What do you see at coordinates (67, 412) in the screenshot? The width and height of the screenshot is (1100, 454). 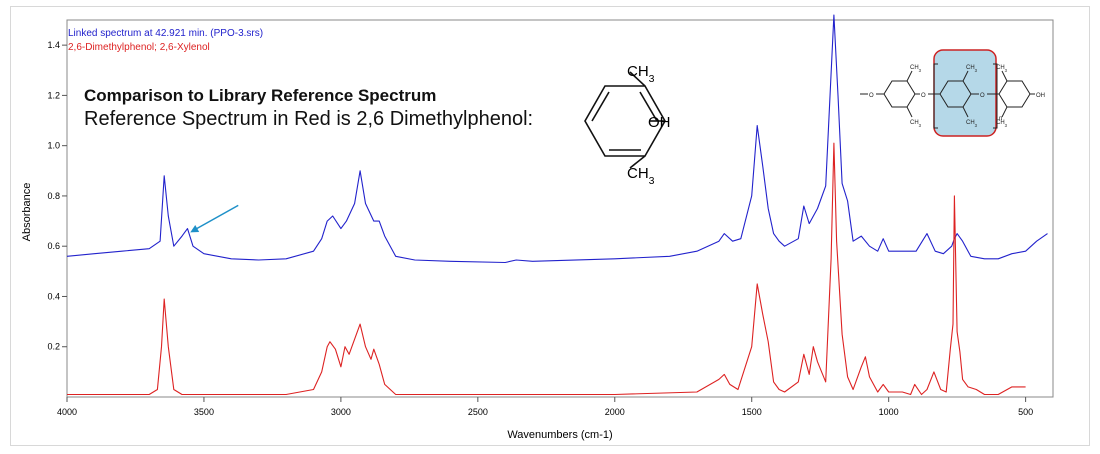 I see `x-tick-label: 4000` at bounding box center [67, 412].